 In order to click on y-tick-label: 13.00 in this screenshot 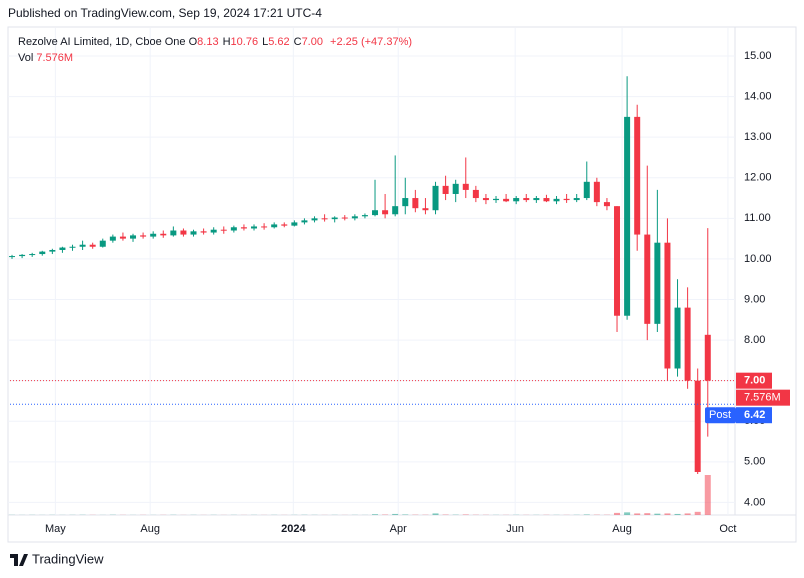, I will do `click(758, 137)`.